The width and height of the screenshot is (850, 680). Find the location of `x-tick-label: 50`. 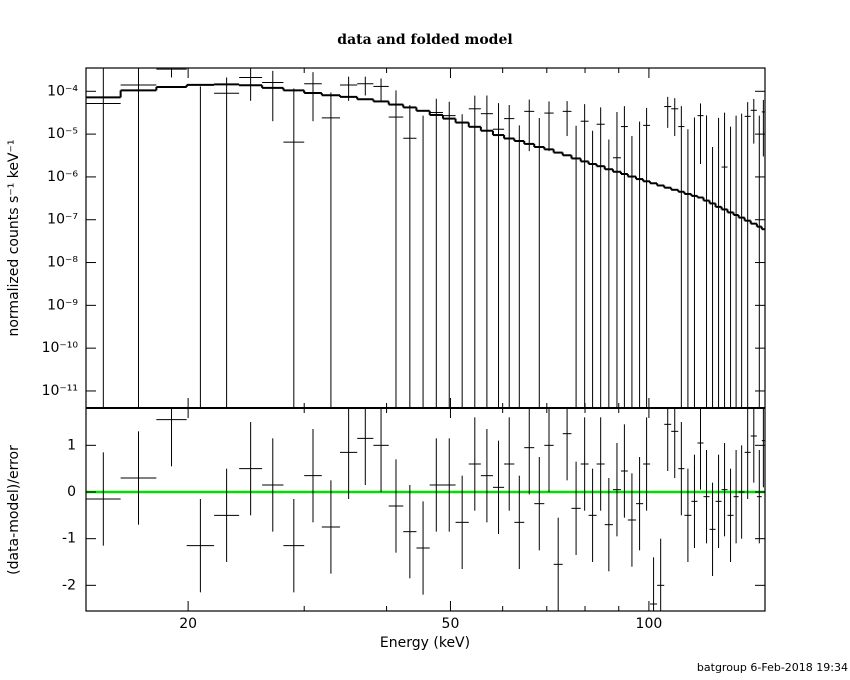

x-tick-label: 50 is located at coordinates (451, 624).